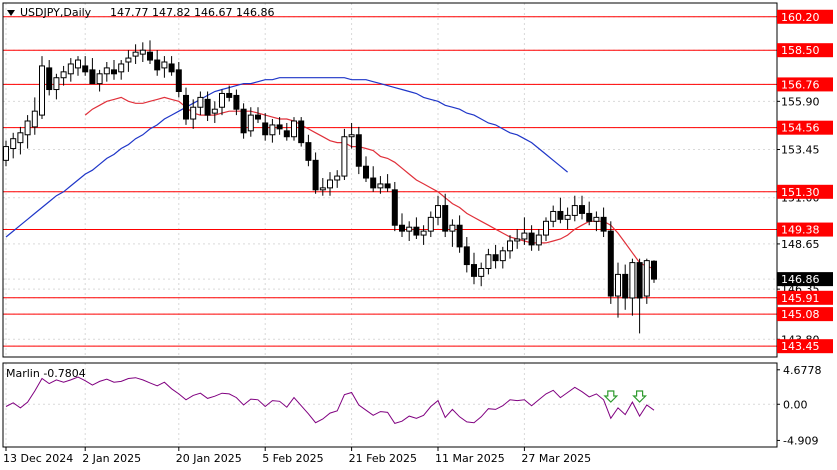  Describe the element at coordinates (111, 458) in the screenshot. I see `date-tick-label: 2 Jan 2025` at that location.